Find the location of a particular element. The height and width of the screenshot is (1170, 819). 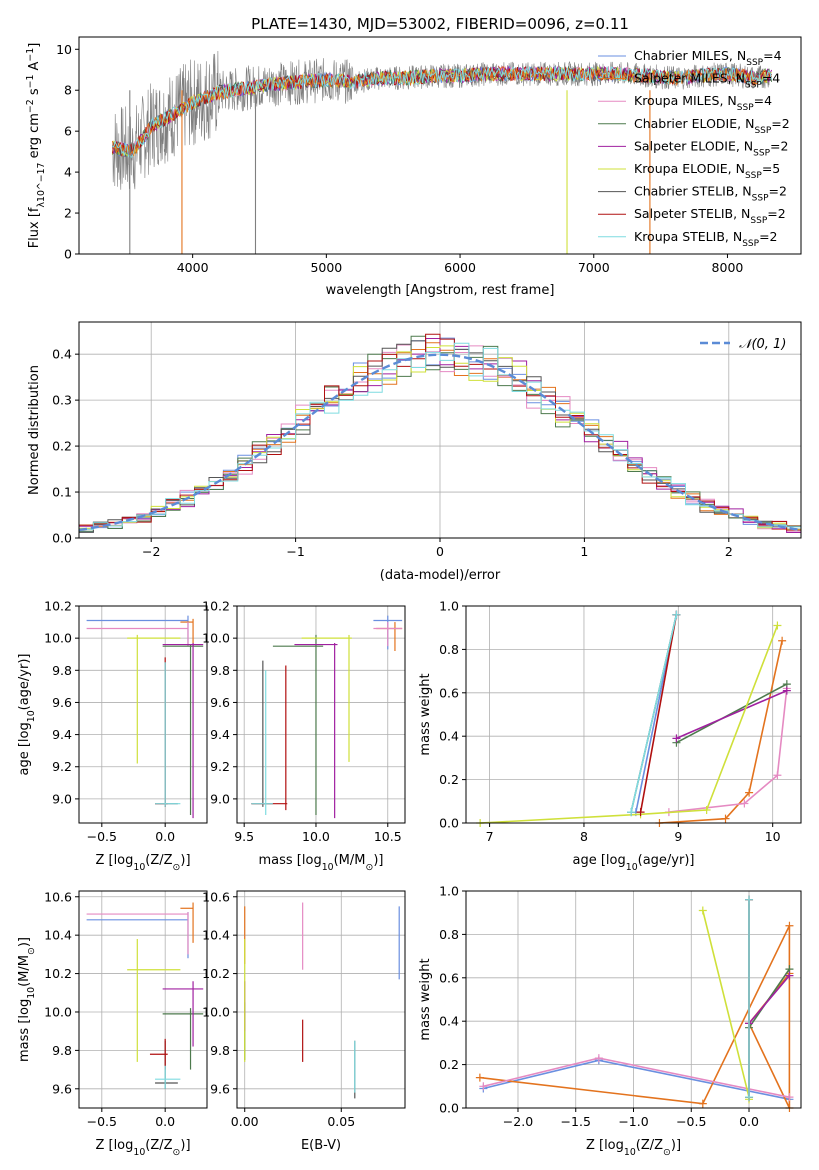

x-tick-label: −2 is located at coordinates (151, 551).